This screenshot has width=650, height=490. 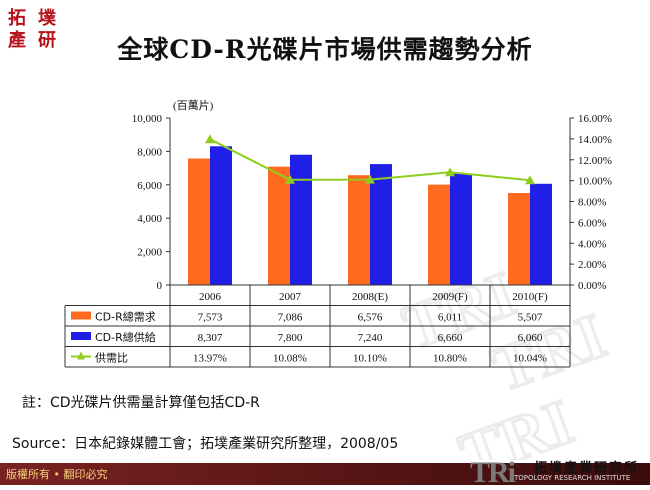 I want to click on logo-char-1: 拓, so click(x=17, y=18).